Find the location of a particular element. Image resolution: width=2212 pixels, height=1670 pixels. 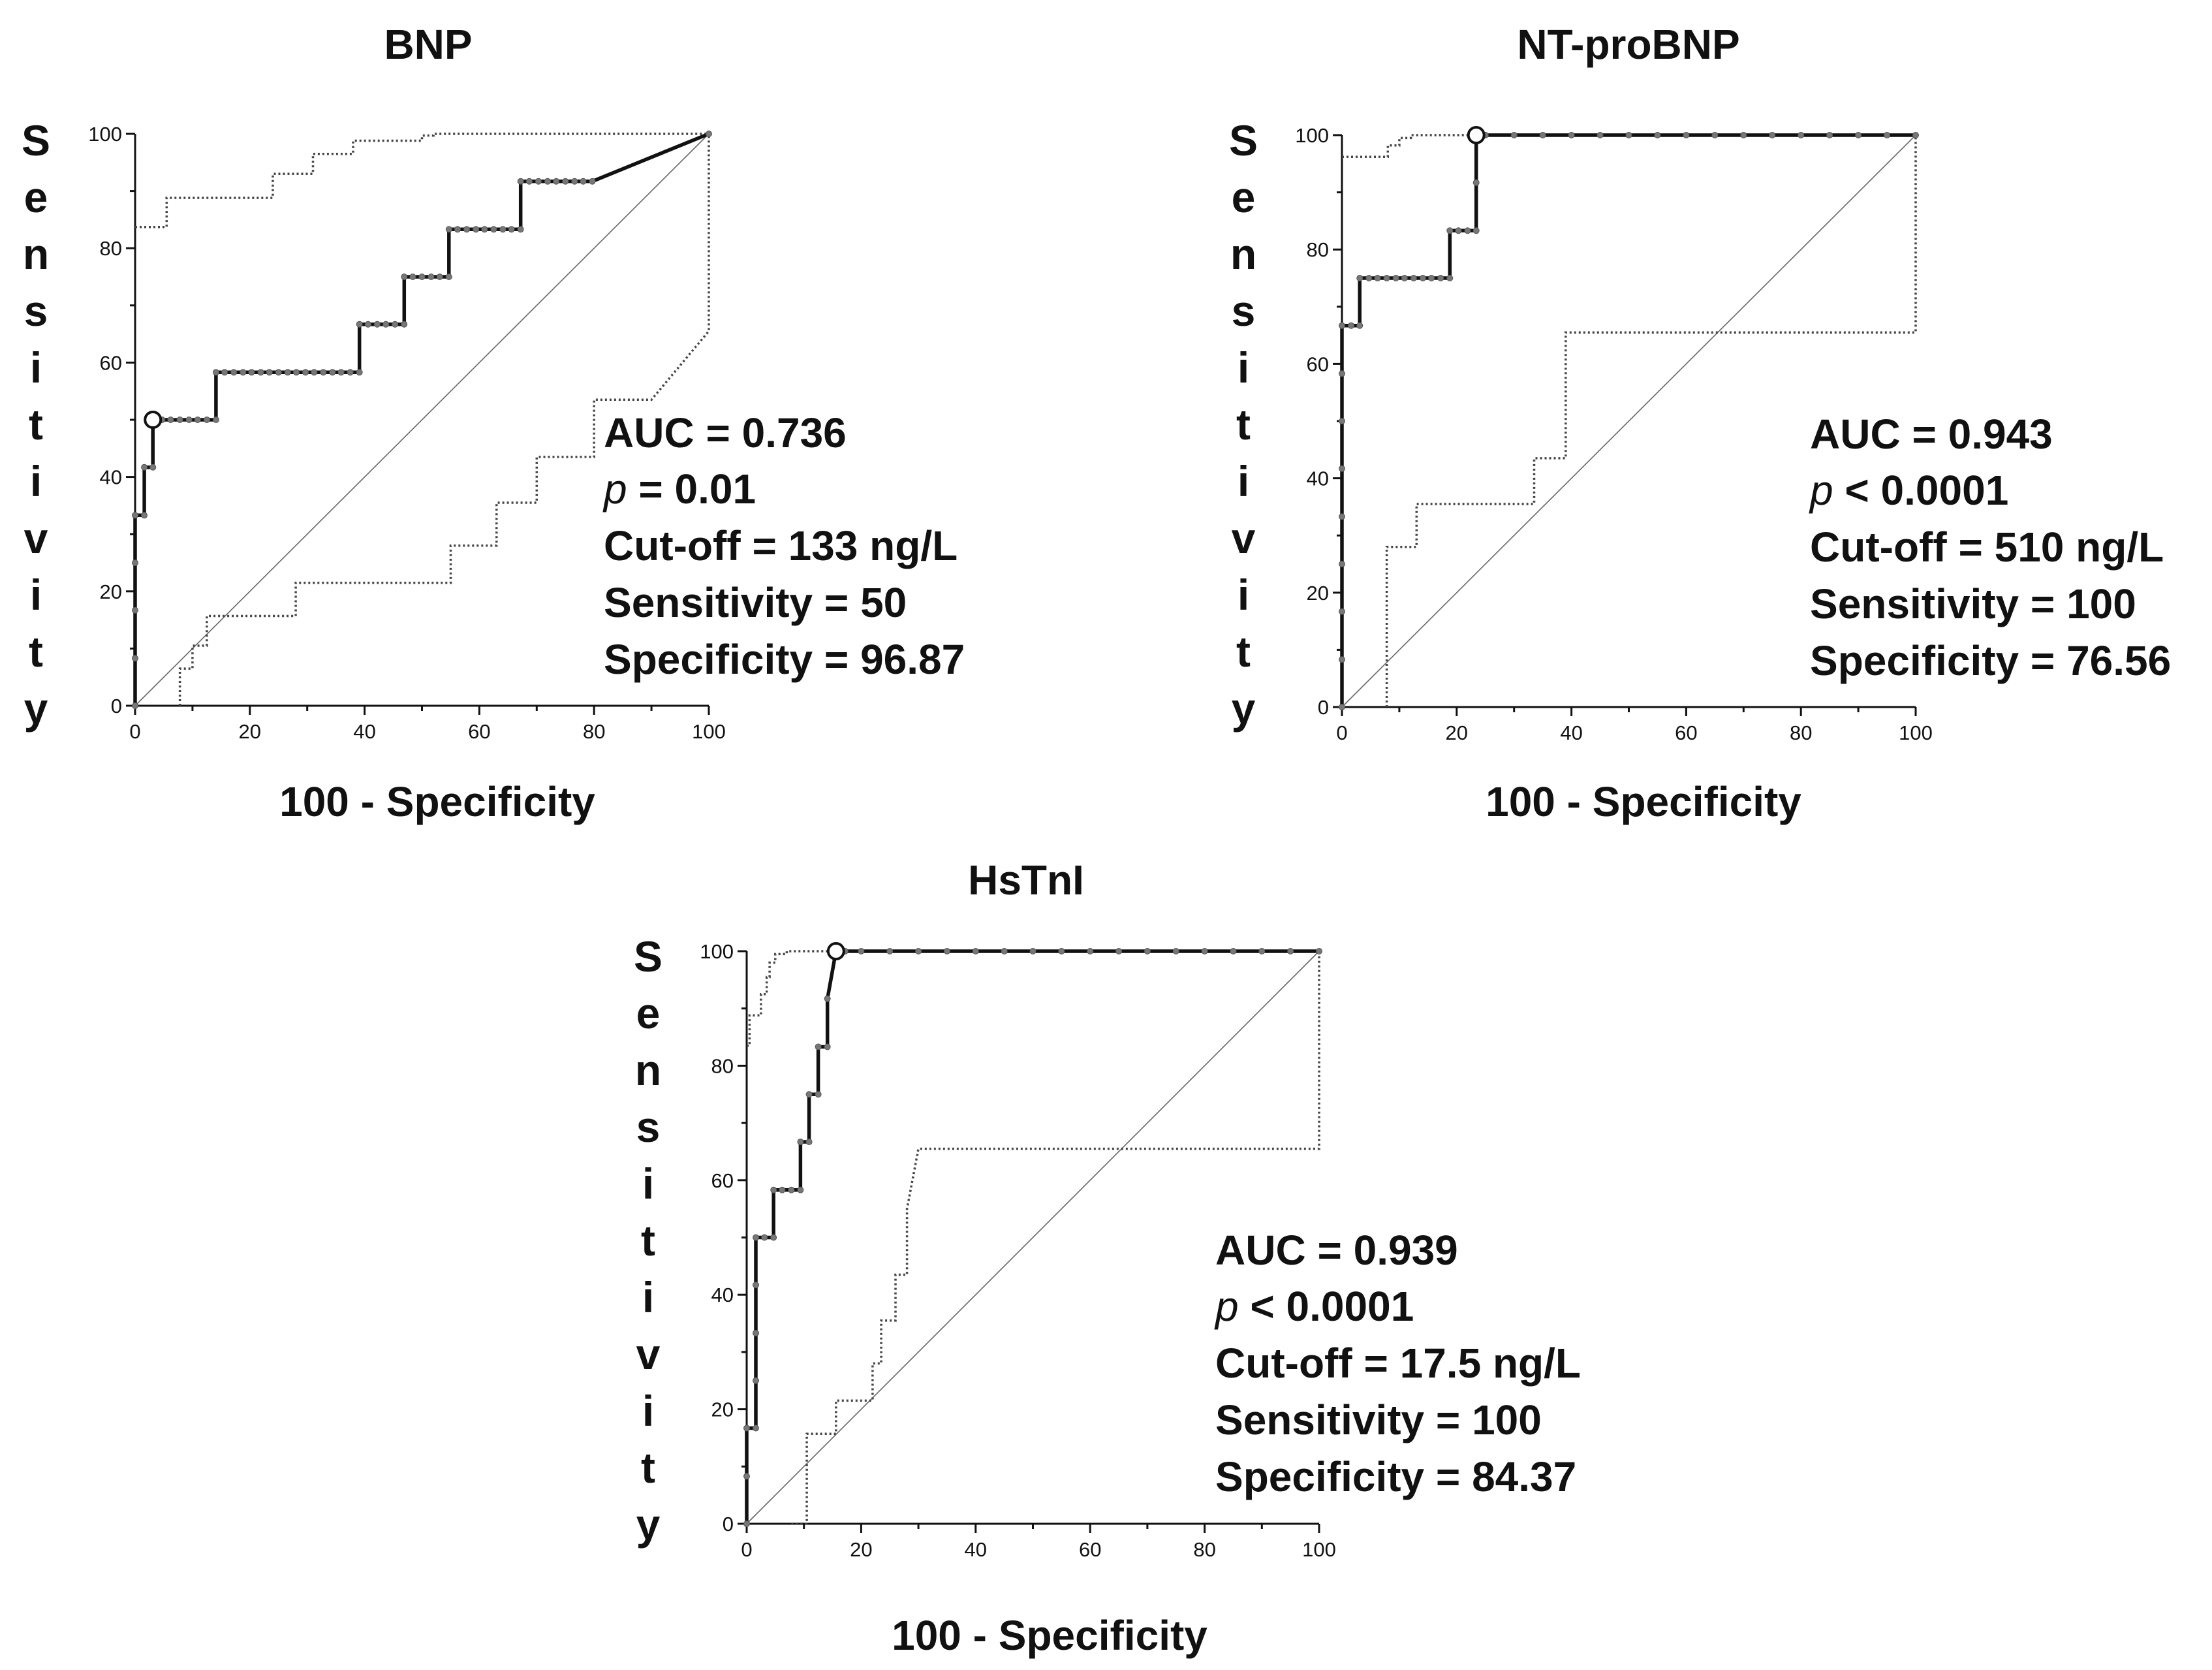

y-tick-label: 100 is located at coordinates (105, 134).